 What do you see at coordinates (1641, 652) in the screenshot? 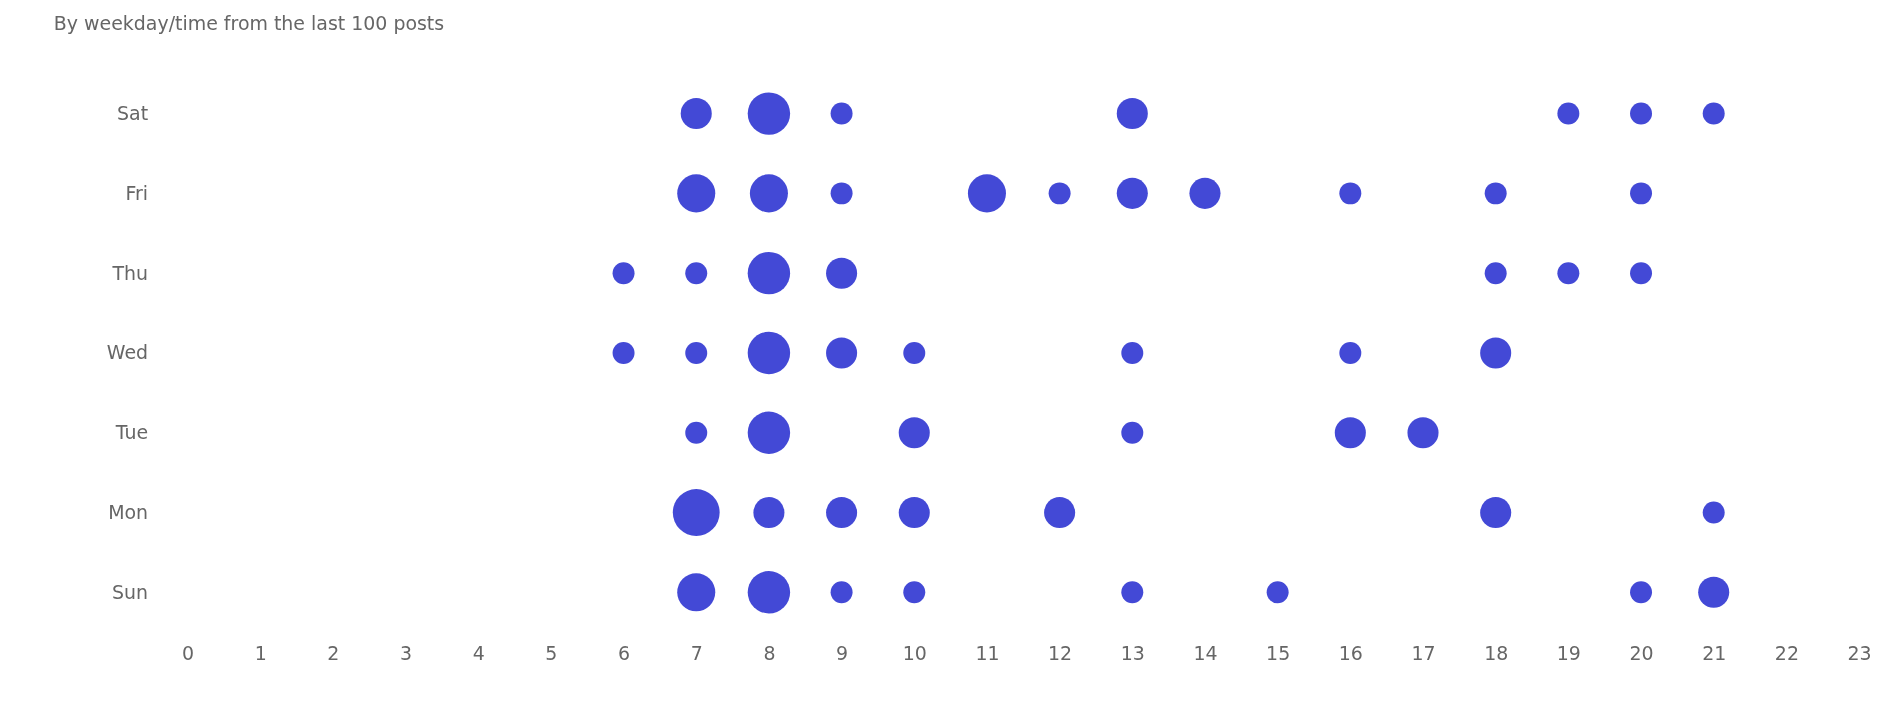
I see `x-tick-label: 20` at bounding box center [1641, 652].